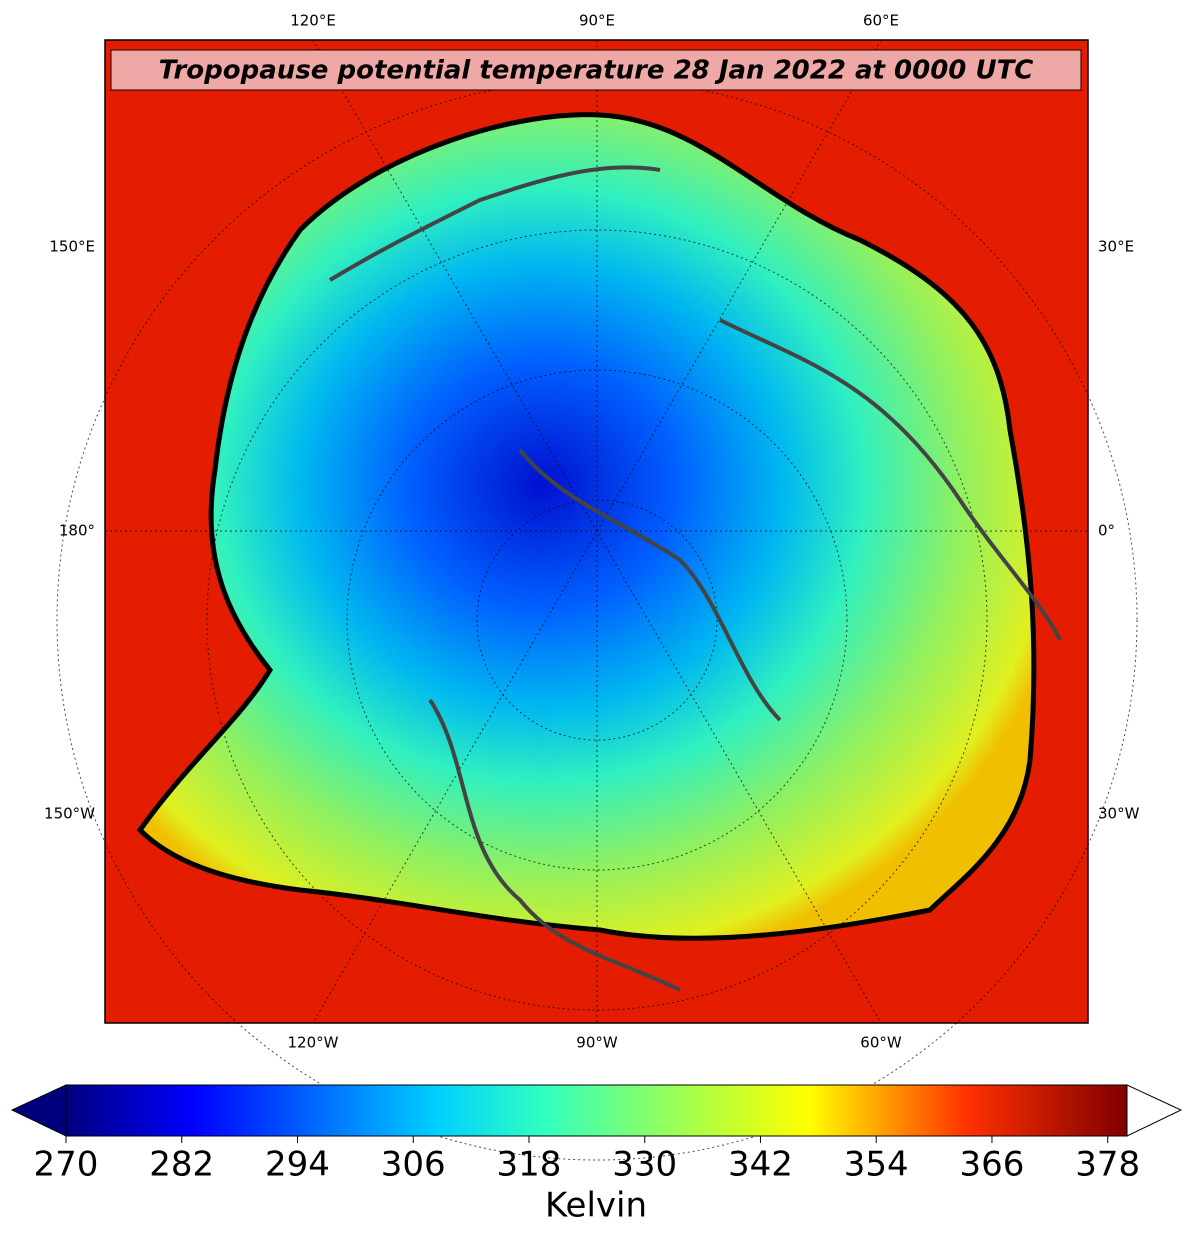 The height and width of the screenshot is (1242, 1192). Describe the element at coordinates (760, 1165) in the screenshot. I see `colorbar-tick-label: 342` at that location.